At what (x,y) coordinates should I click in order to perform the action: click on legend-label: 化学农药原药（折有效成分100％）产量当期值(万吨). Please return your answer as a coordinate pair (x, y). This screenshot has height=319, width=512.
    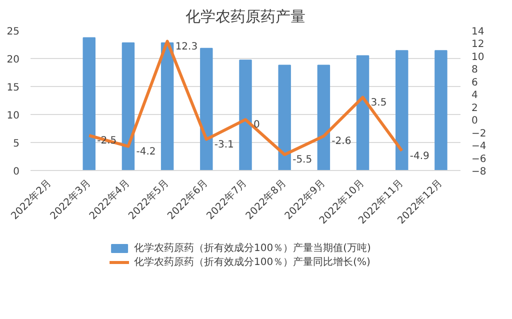
    Looking at the image, I should click on (252, 248).